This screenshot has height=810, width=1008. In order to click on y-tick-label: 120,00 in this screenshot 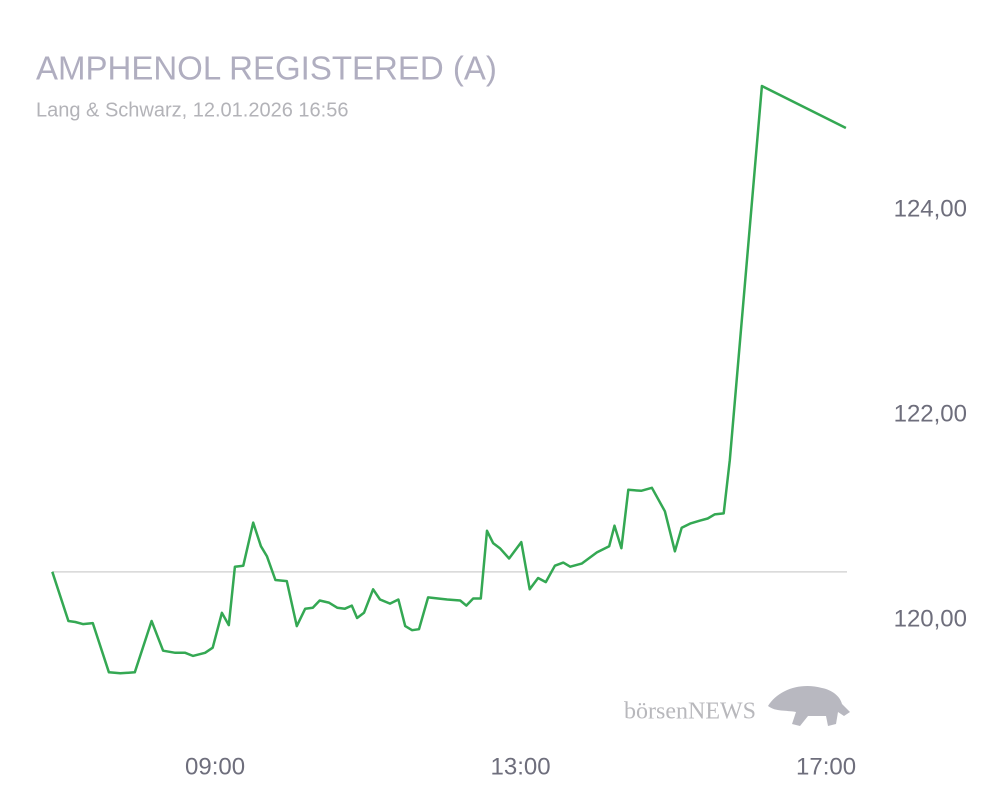, I will do `click(930, 618)`.